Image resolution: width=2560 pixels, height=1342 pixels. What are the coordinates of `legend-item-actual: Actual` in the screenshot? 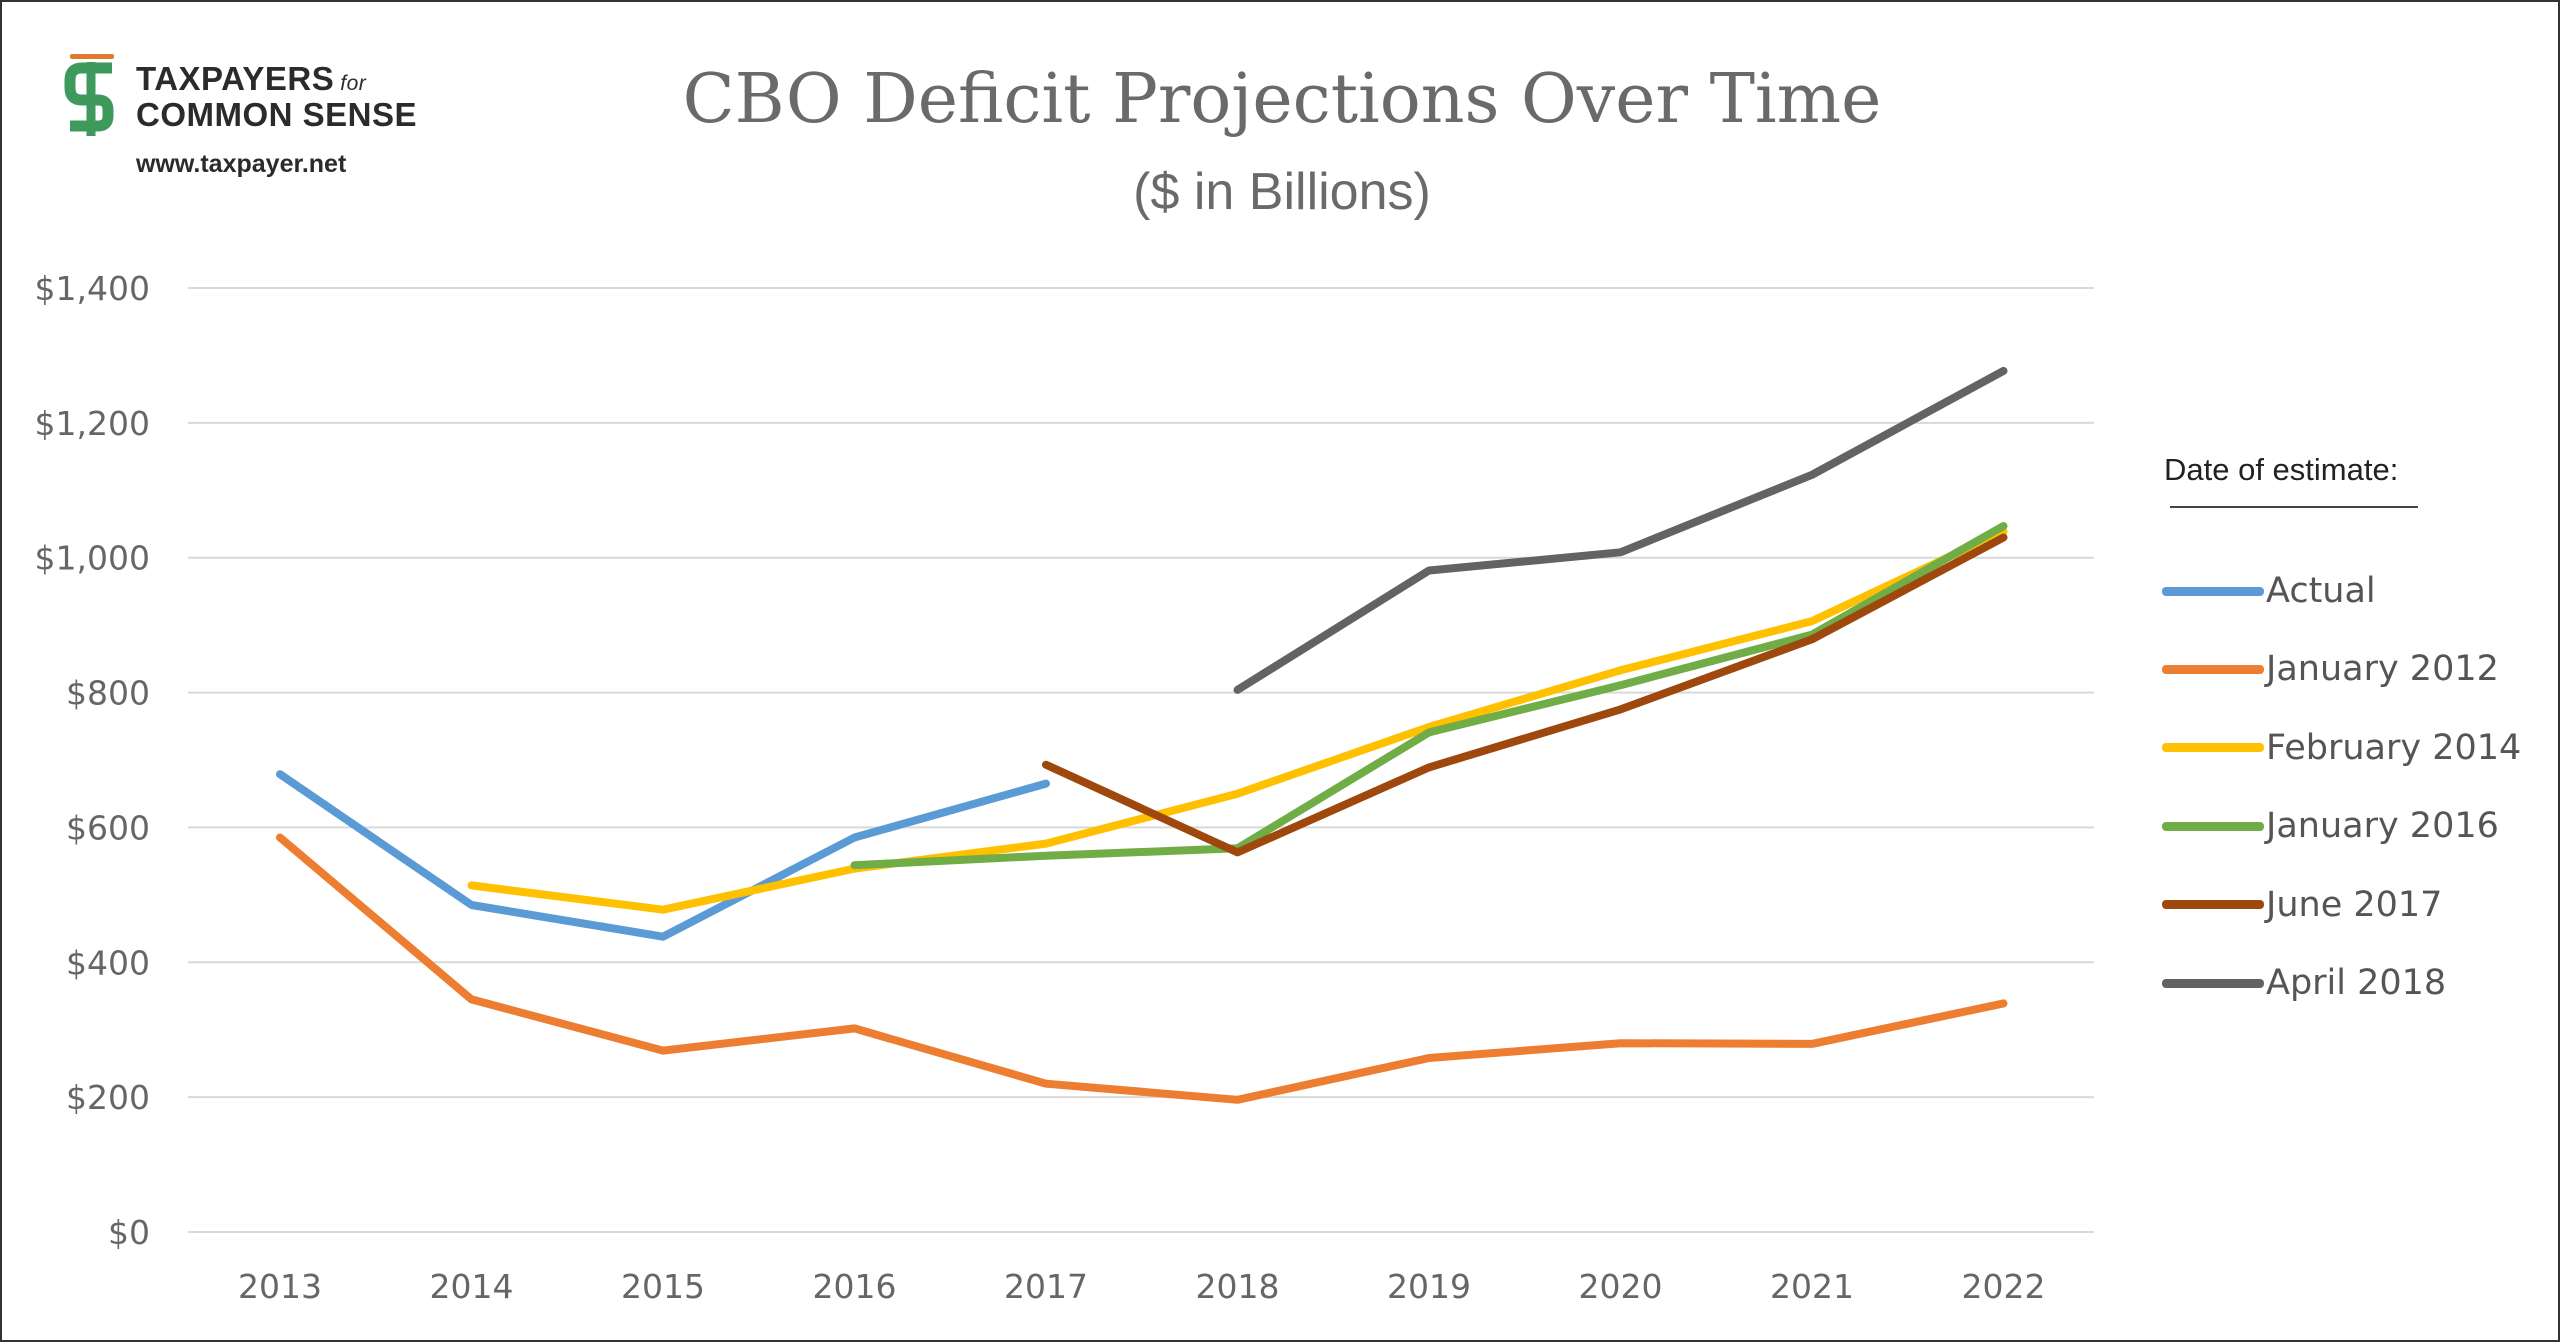 It's located at (2269, 591).